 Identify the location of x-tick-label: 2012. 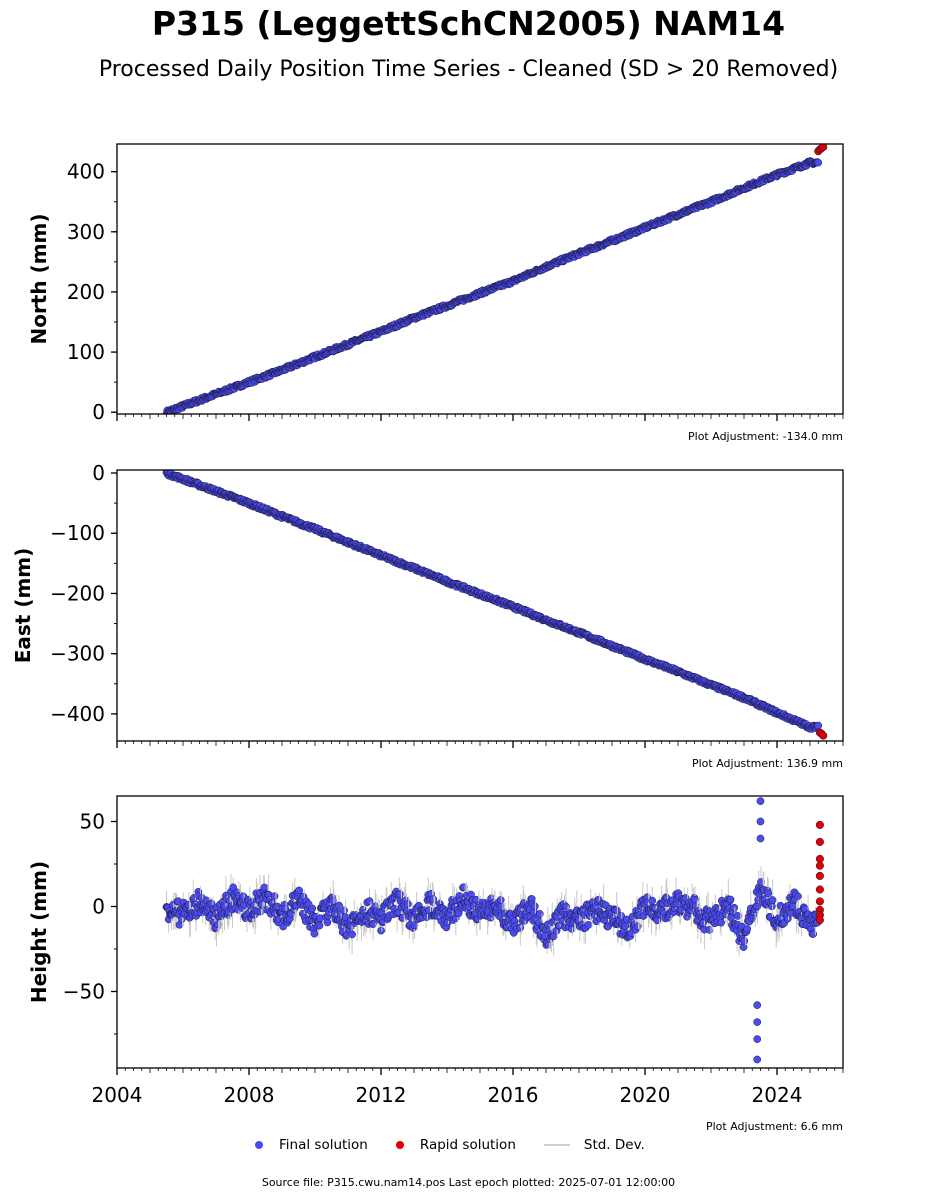
(381, 1095).